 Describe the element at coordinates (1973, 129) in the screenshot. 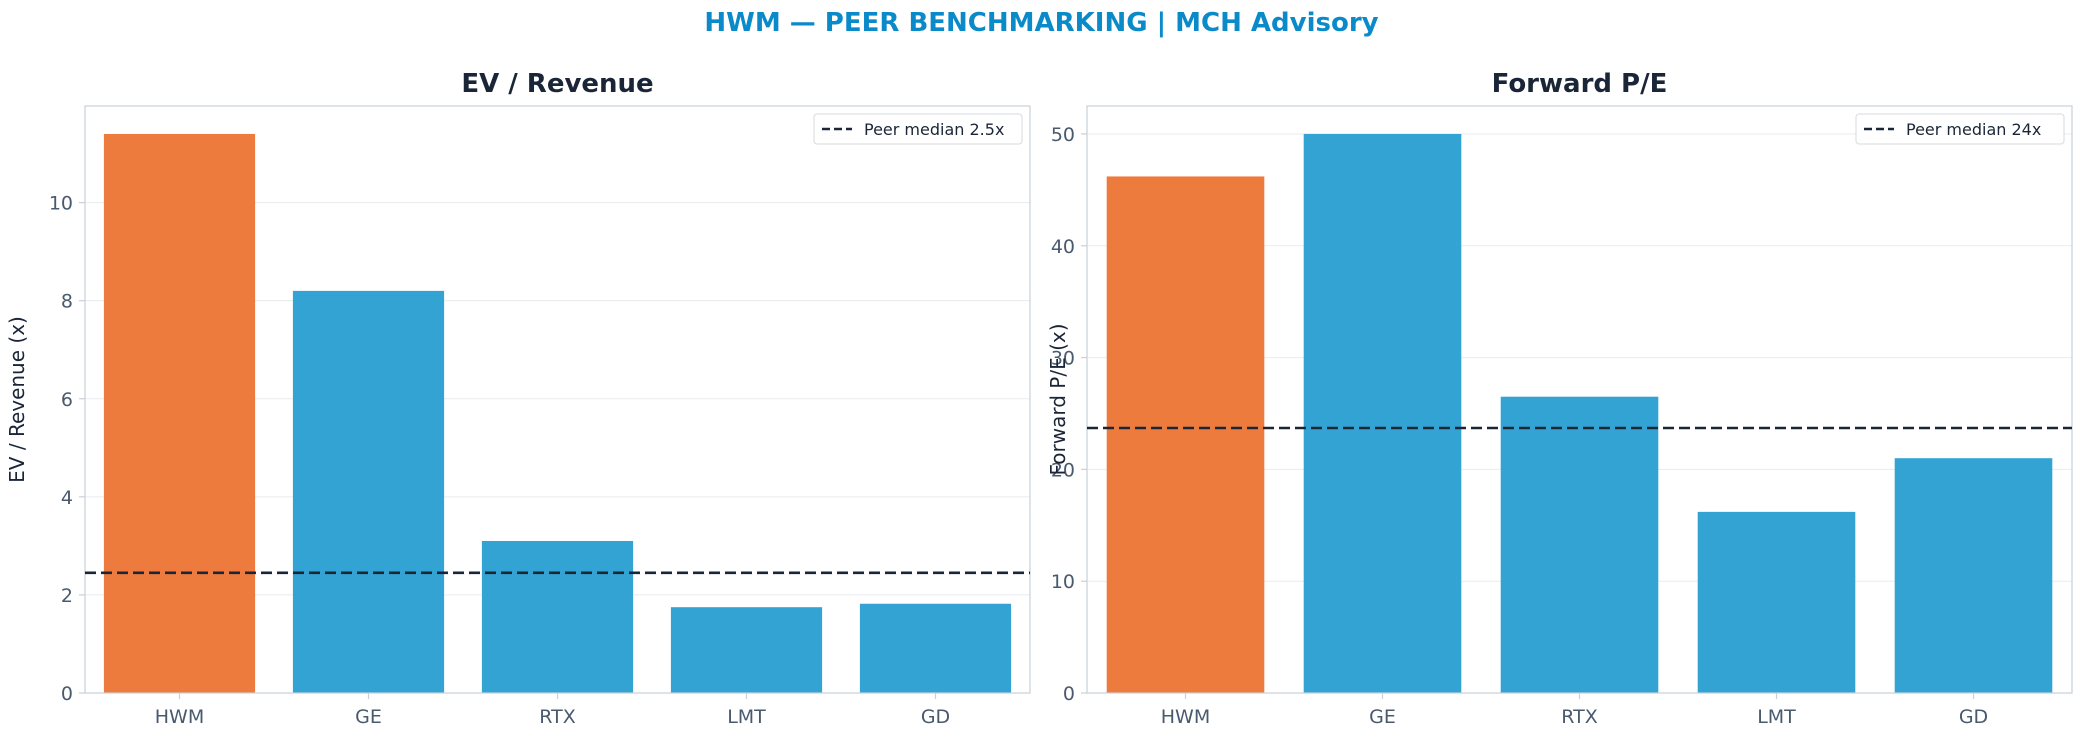

I see `legend-label: Peer median 24x` at that location.